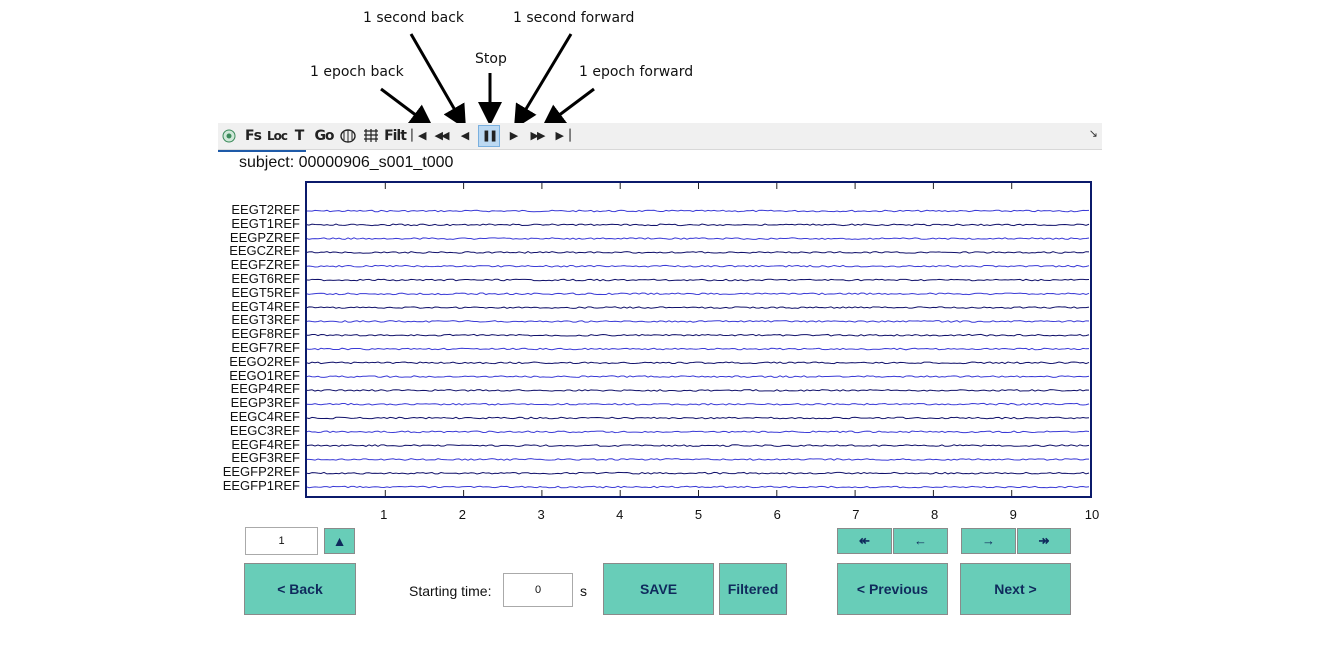 The width and height of the screenshot is (1320, 650). What do you see at coordinates (265, 320) in the screenshot?
I see `channel-label: EEGT3REF` at bounding box center [265, 320].